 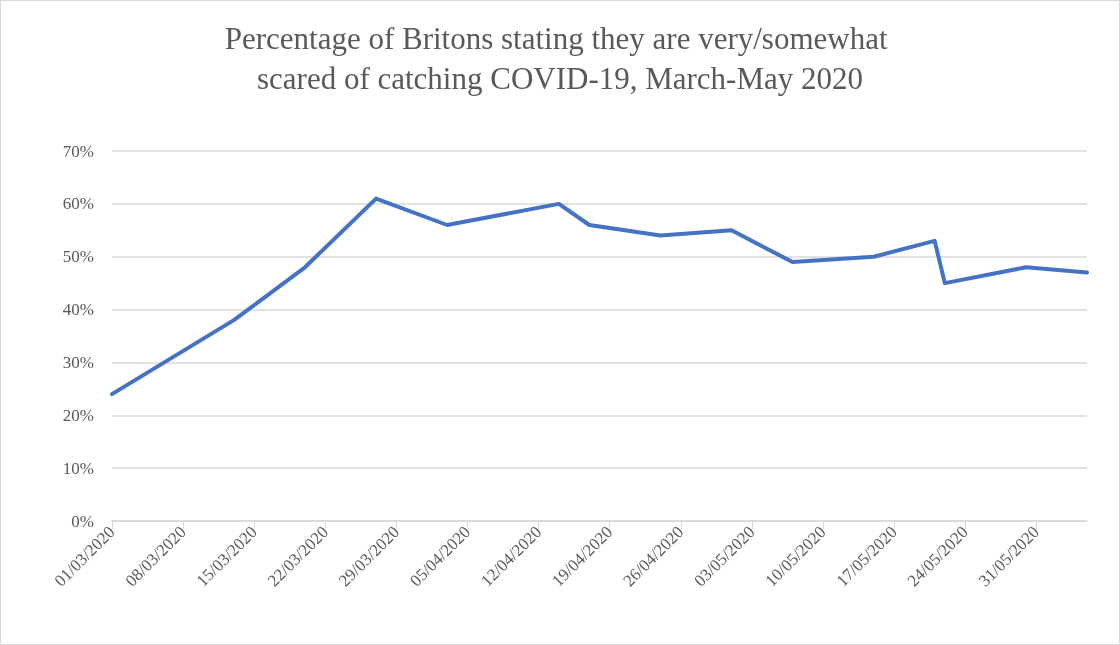 What do you see at coordinates (78, 151) in the screenshot?
I see `y-tick-label: 70%` at bounding box center [78, 151].